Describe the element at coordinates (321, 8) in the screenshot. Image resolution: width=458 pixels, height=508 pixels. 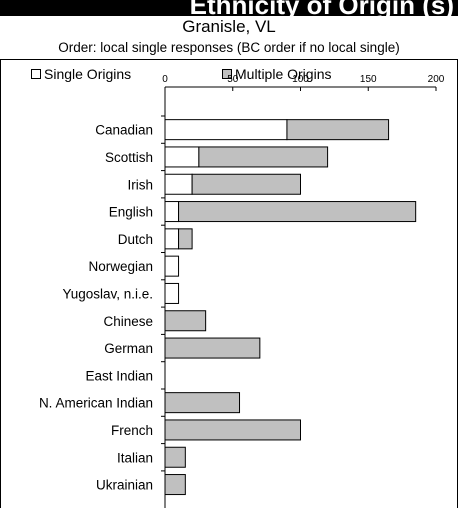
I see `chart-title: Ethnicity of Origin (s)` at that location.